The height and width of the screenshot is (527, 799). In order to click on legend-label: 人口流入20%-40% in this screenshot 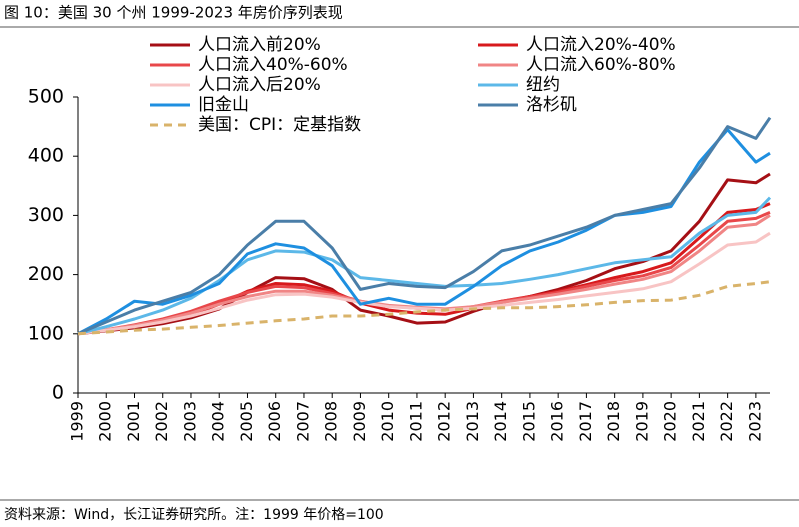, I will do `click(601, 45)`.